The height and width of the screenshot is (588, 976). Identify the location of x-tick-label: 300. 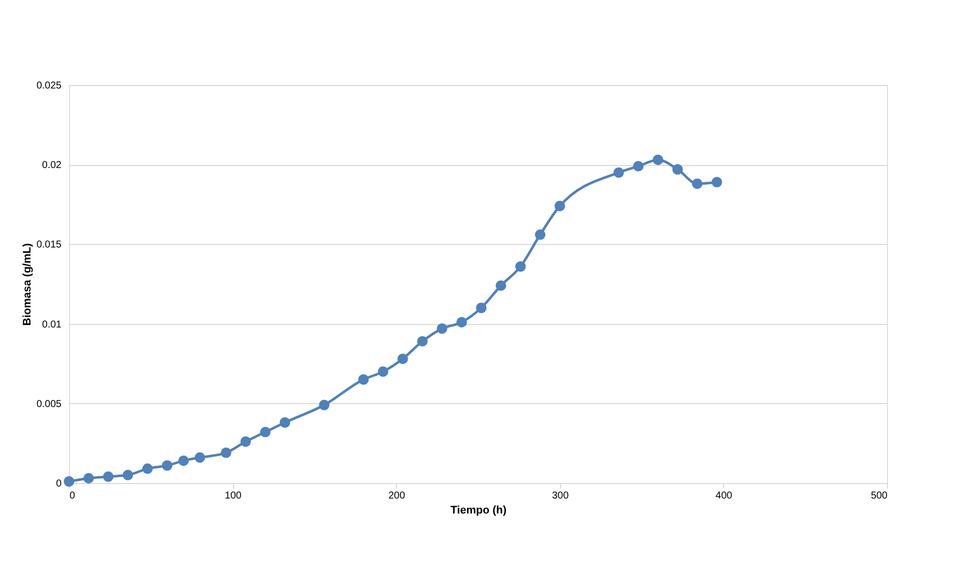
(561, 496).